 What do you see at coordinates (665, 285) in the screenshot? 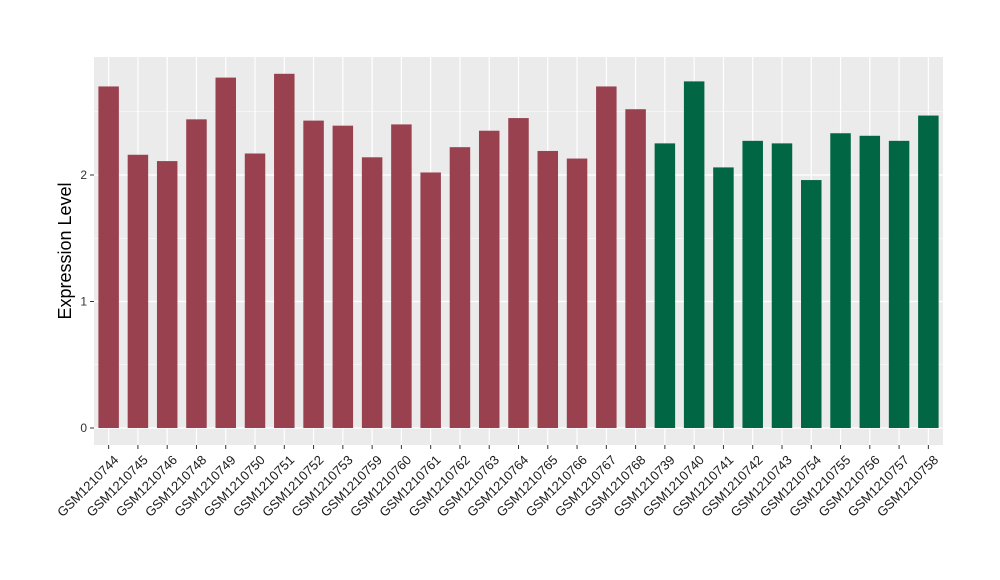
I see `bar-GSM1210739` at bounding box center [665, 285].